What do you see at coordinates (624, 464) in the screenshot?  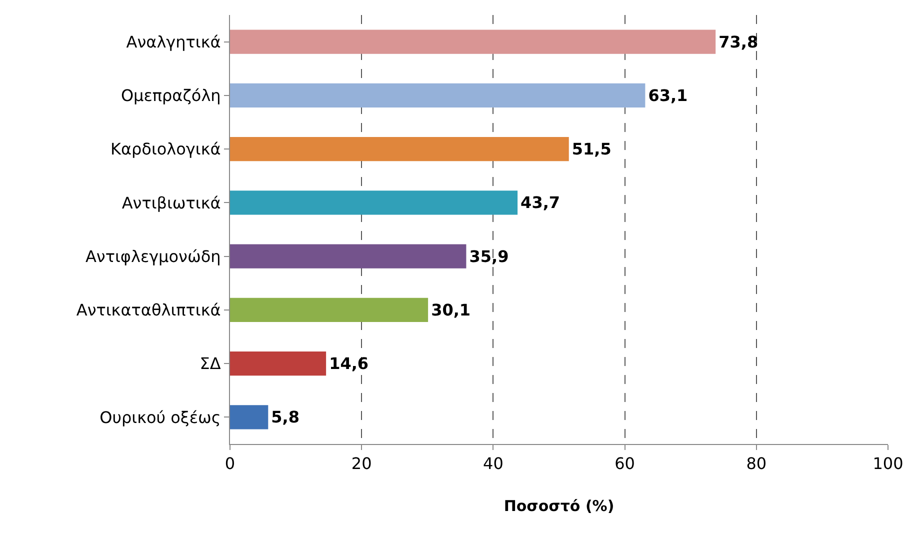 I see `x-tick-label: 60` at bounding box center [624, 464].